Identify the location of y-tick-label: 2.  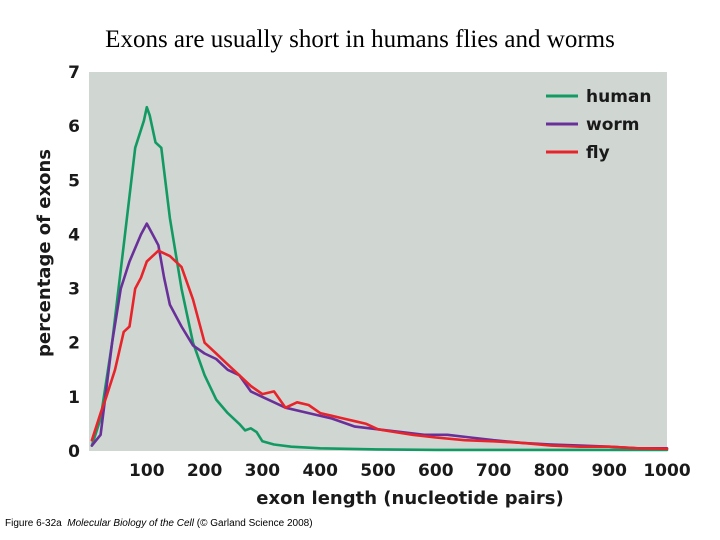
(74, 344).